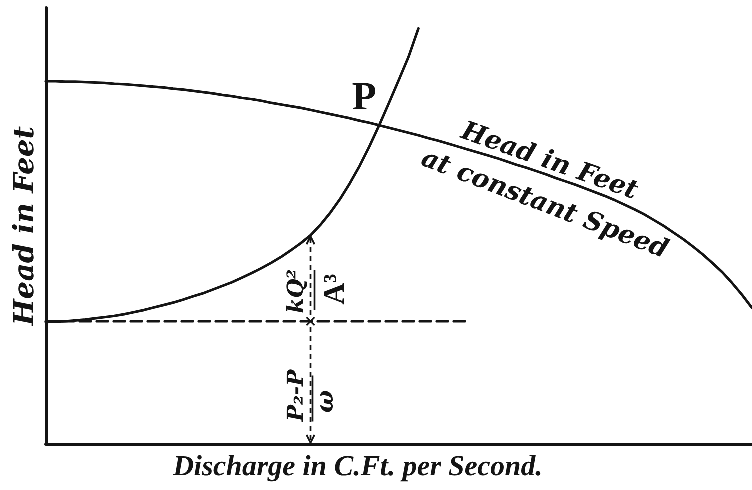  Describe the element at coordinates (334, 289) in the screenshot. I see `annotation: A³` at that location.